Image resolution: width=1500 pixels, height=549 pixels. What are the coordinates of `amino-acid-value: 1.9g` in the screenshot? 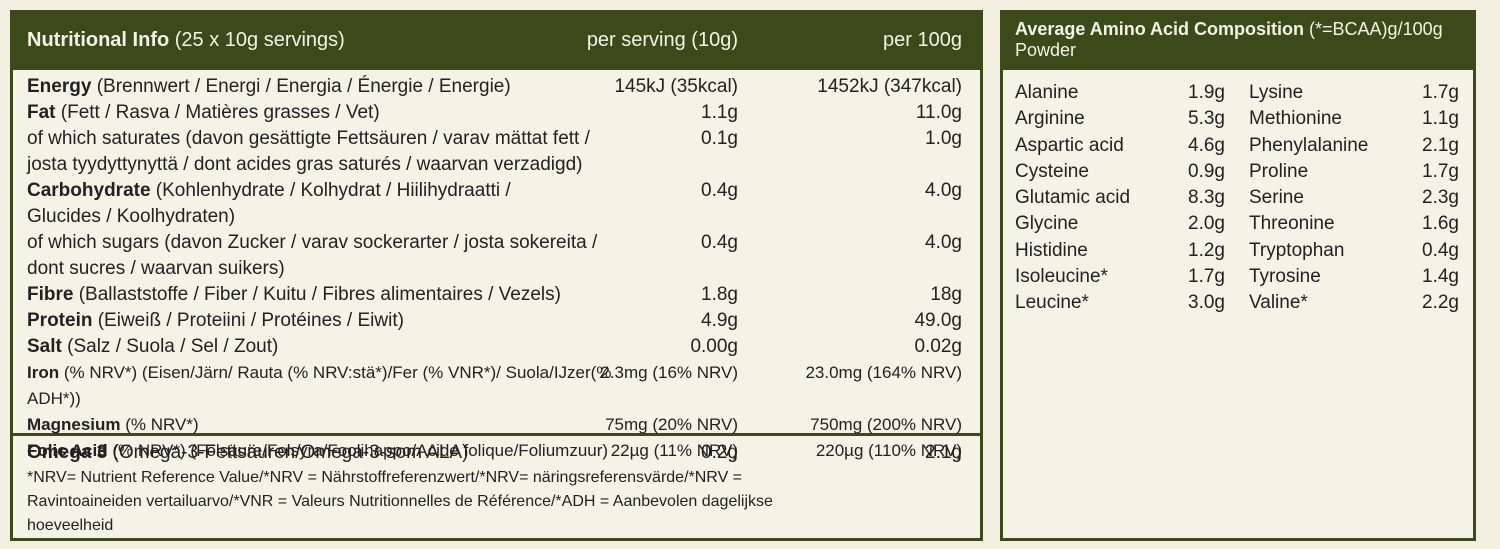 It's located at (1206, 92).